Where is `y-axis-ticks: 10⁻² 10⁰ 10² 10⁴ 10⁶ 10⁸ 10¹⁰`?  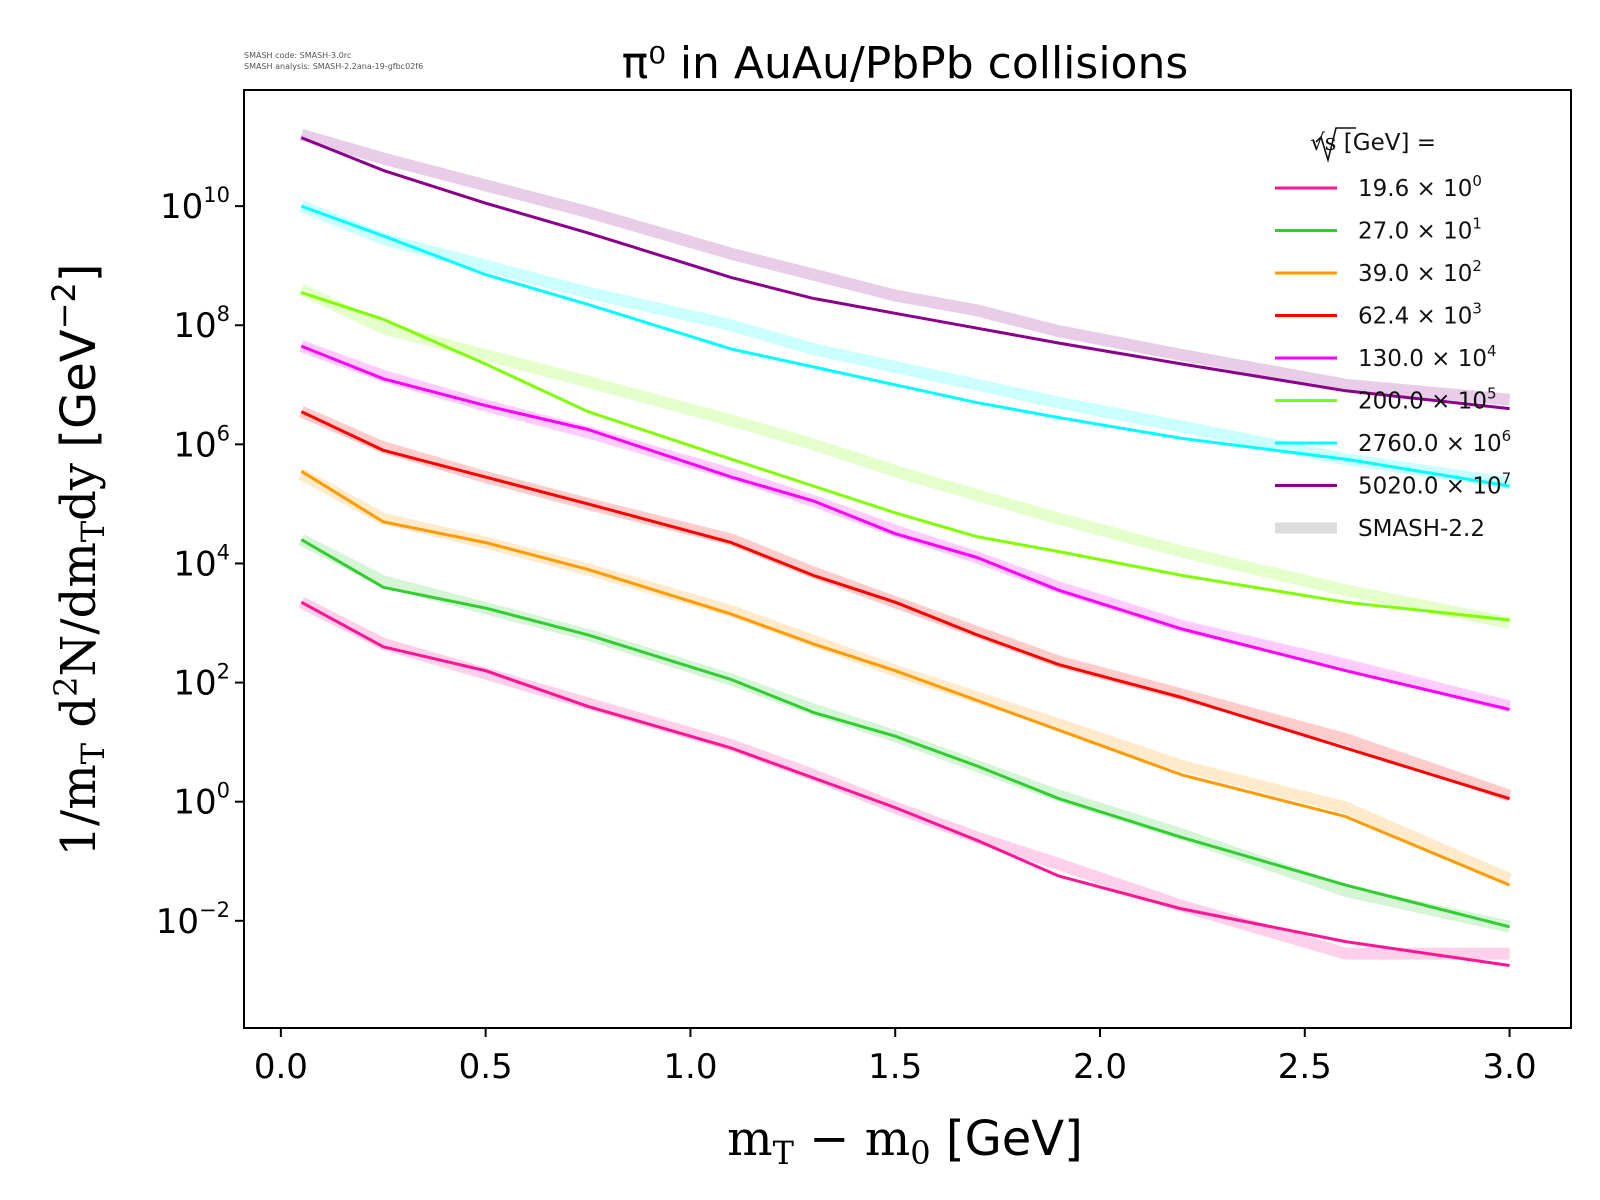
y-axis-ticks: 10⁻² 10⁰ 10² 10⁴ 10⁶ 10⁸ 10¹⁰ is located at coordinates (200, 562).